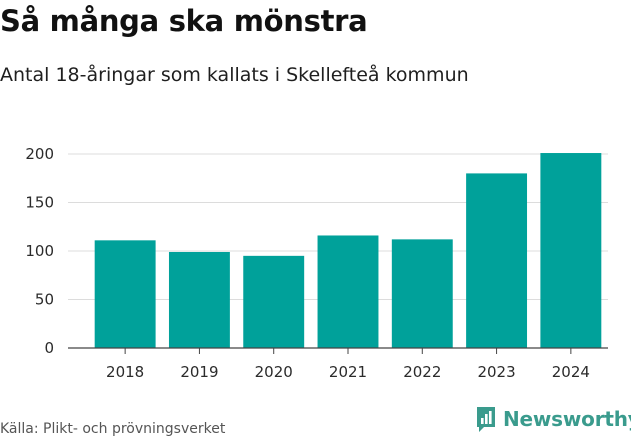 The image size is (631, 439). I want to click on x-tick-label: 2022, so click(422, 372).